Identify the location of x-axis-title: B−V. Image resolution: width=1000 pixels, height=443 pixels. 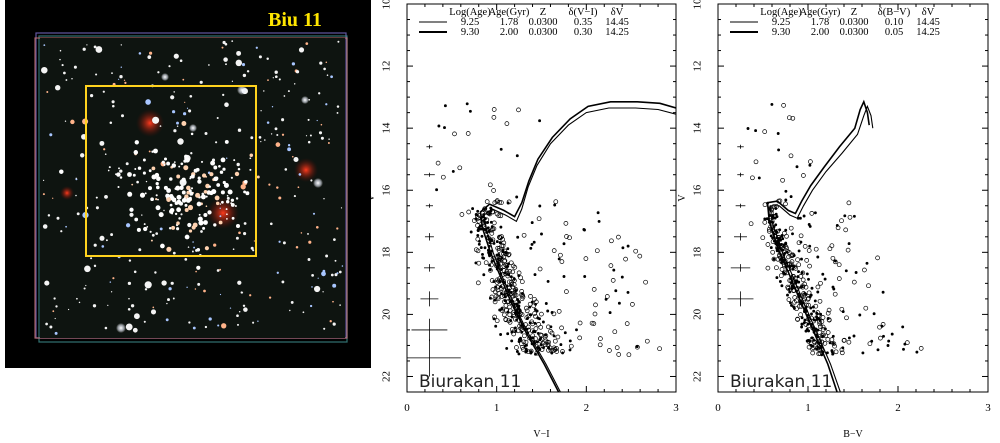
(853, 434).